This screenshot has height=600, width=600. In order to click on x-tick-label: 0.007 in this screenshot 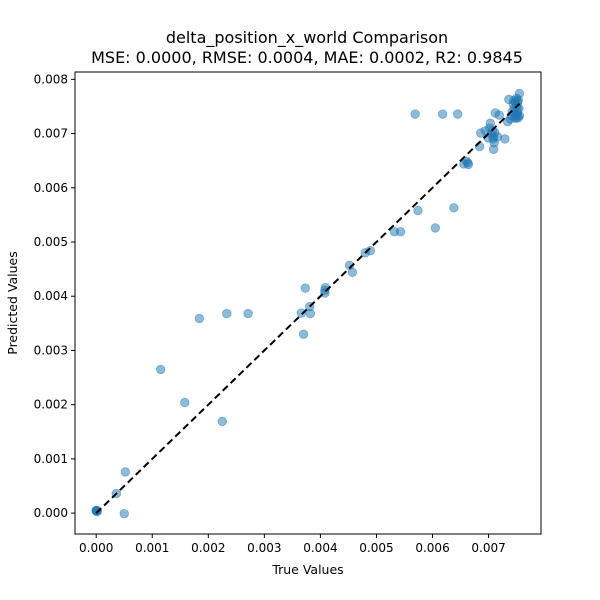, I will do `click(488, 548)`.